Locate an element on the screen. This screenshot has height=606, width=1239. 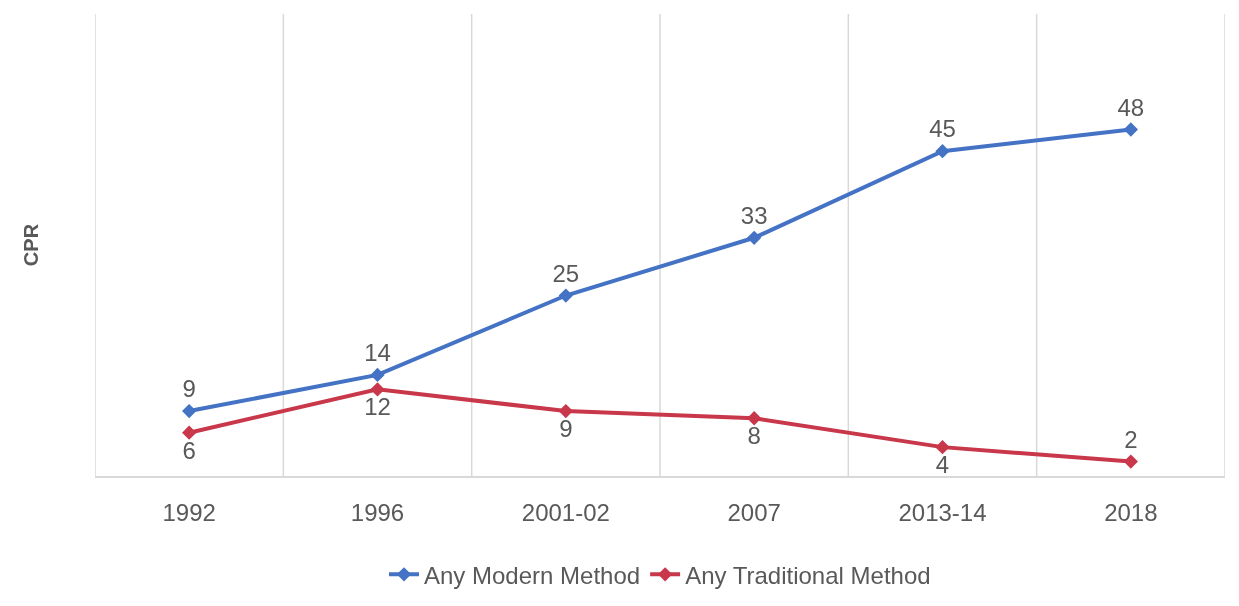
data-label: 45 is located at coordinates (942, 129).